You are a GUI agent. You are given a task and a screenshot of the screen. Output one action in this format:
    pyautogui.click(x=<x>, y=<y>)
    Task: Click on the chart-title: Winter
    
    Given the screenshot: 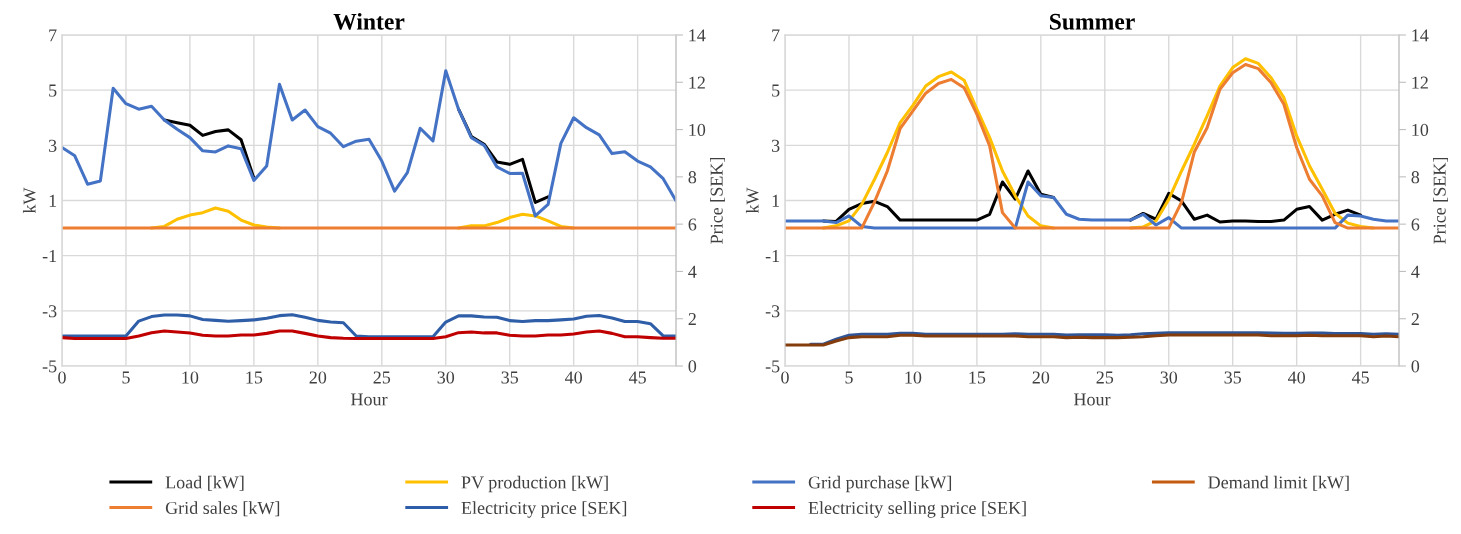 What is the action you would take?
    pyautogui.click(x=369, y=21)
    